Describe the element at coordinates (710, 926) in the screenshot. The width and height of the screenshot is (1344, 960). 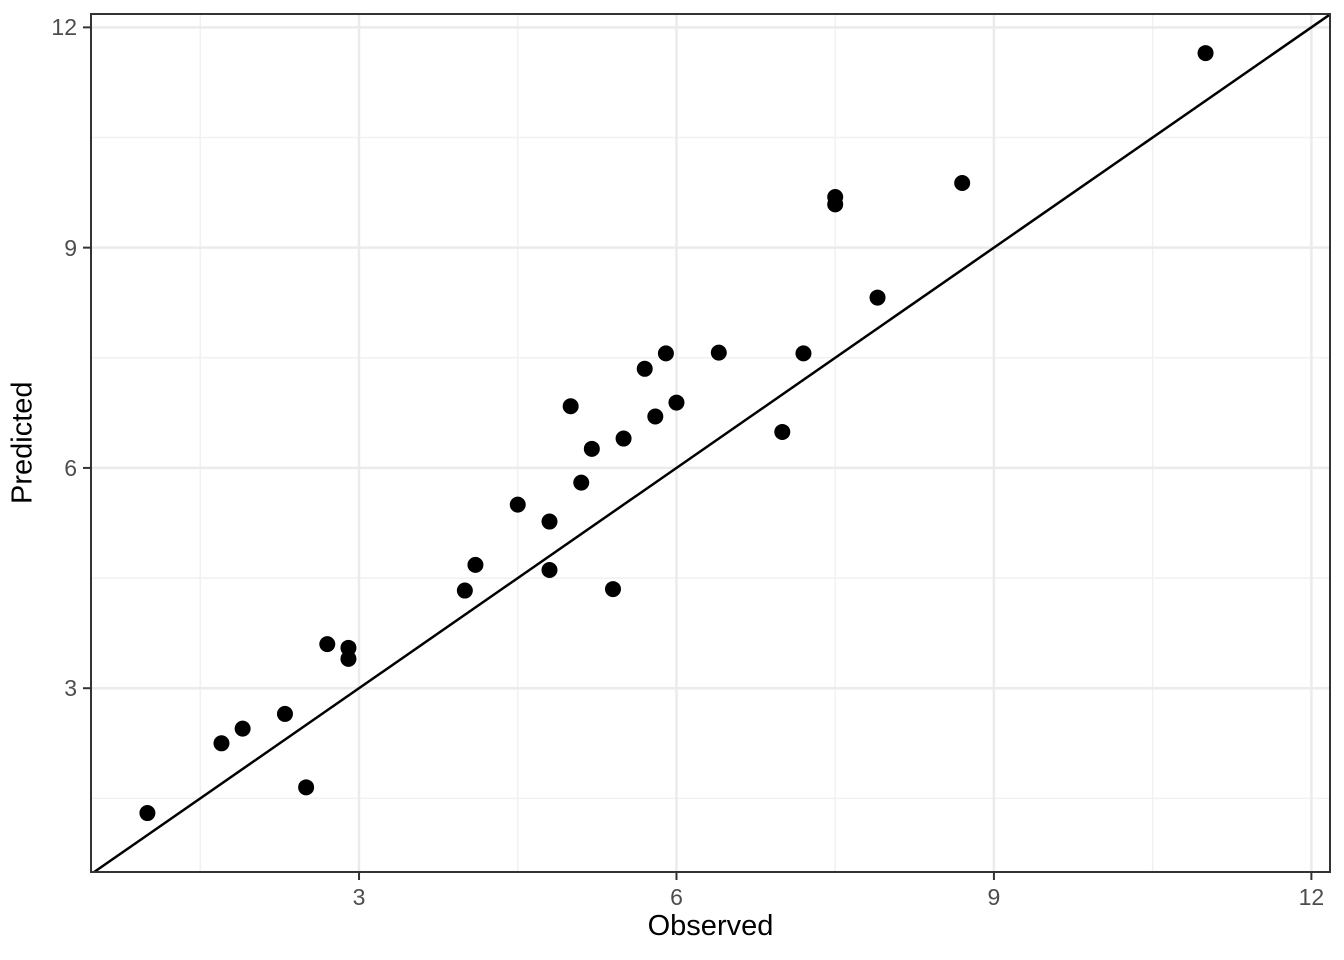
I see `x-axis-title: Observed` at that location.